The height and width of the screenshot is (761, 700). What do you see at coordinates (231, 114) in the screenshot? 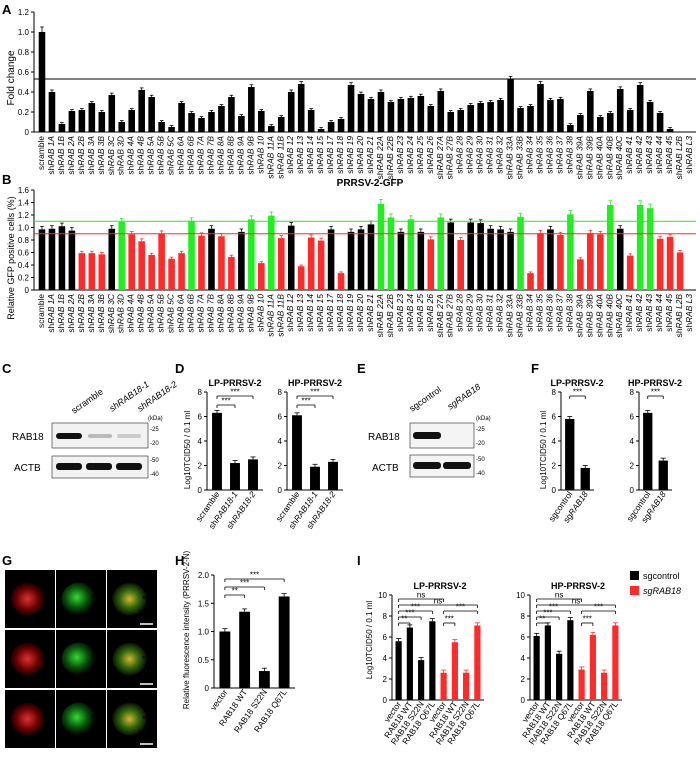
I see `panel-a-bar-shrab-8b` at bounding box center [231, 114].